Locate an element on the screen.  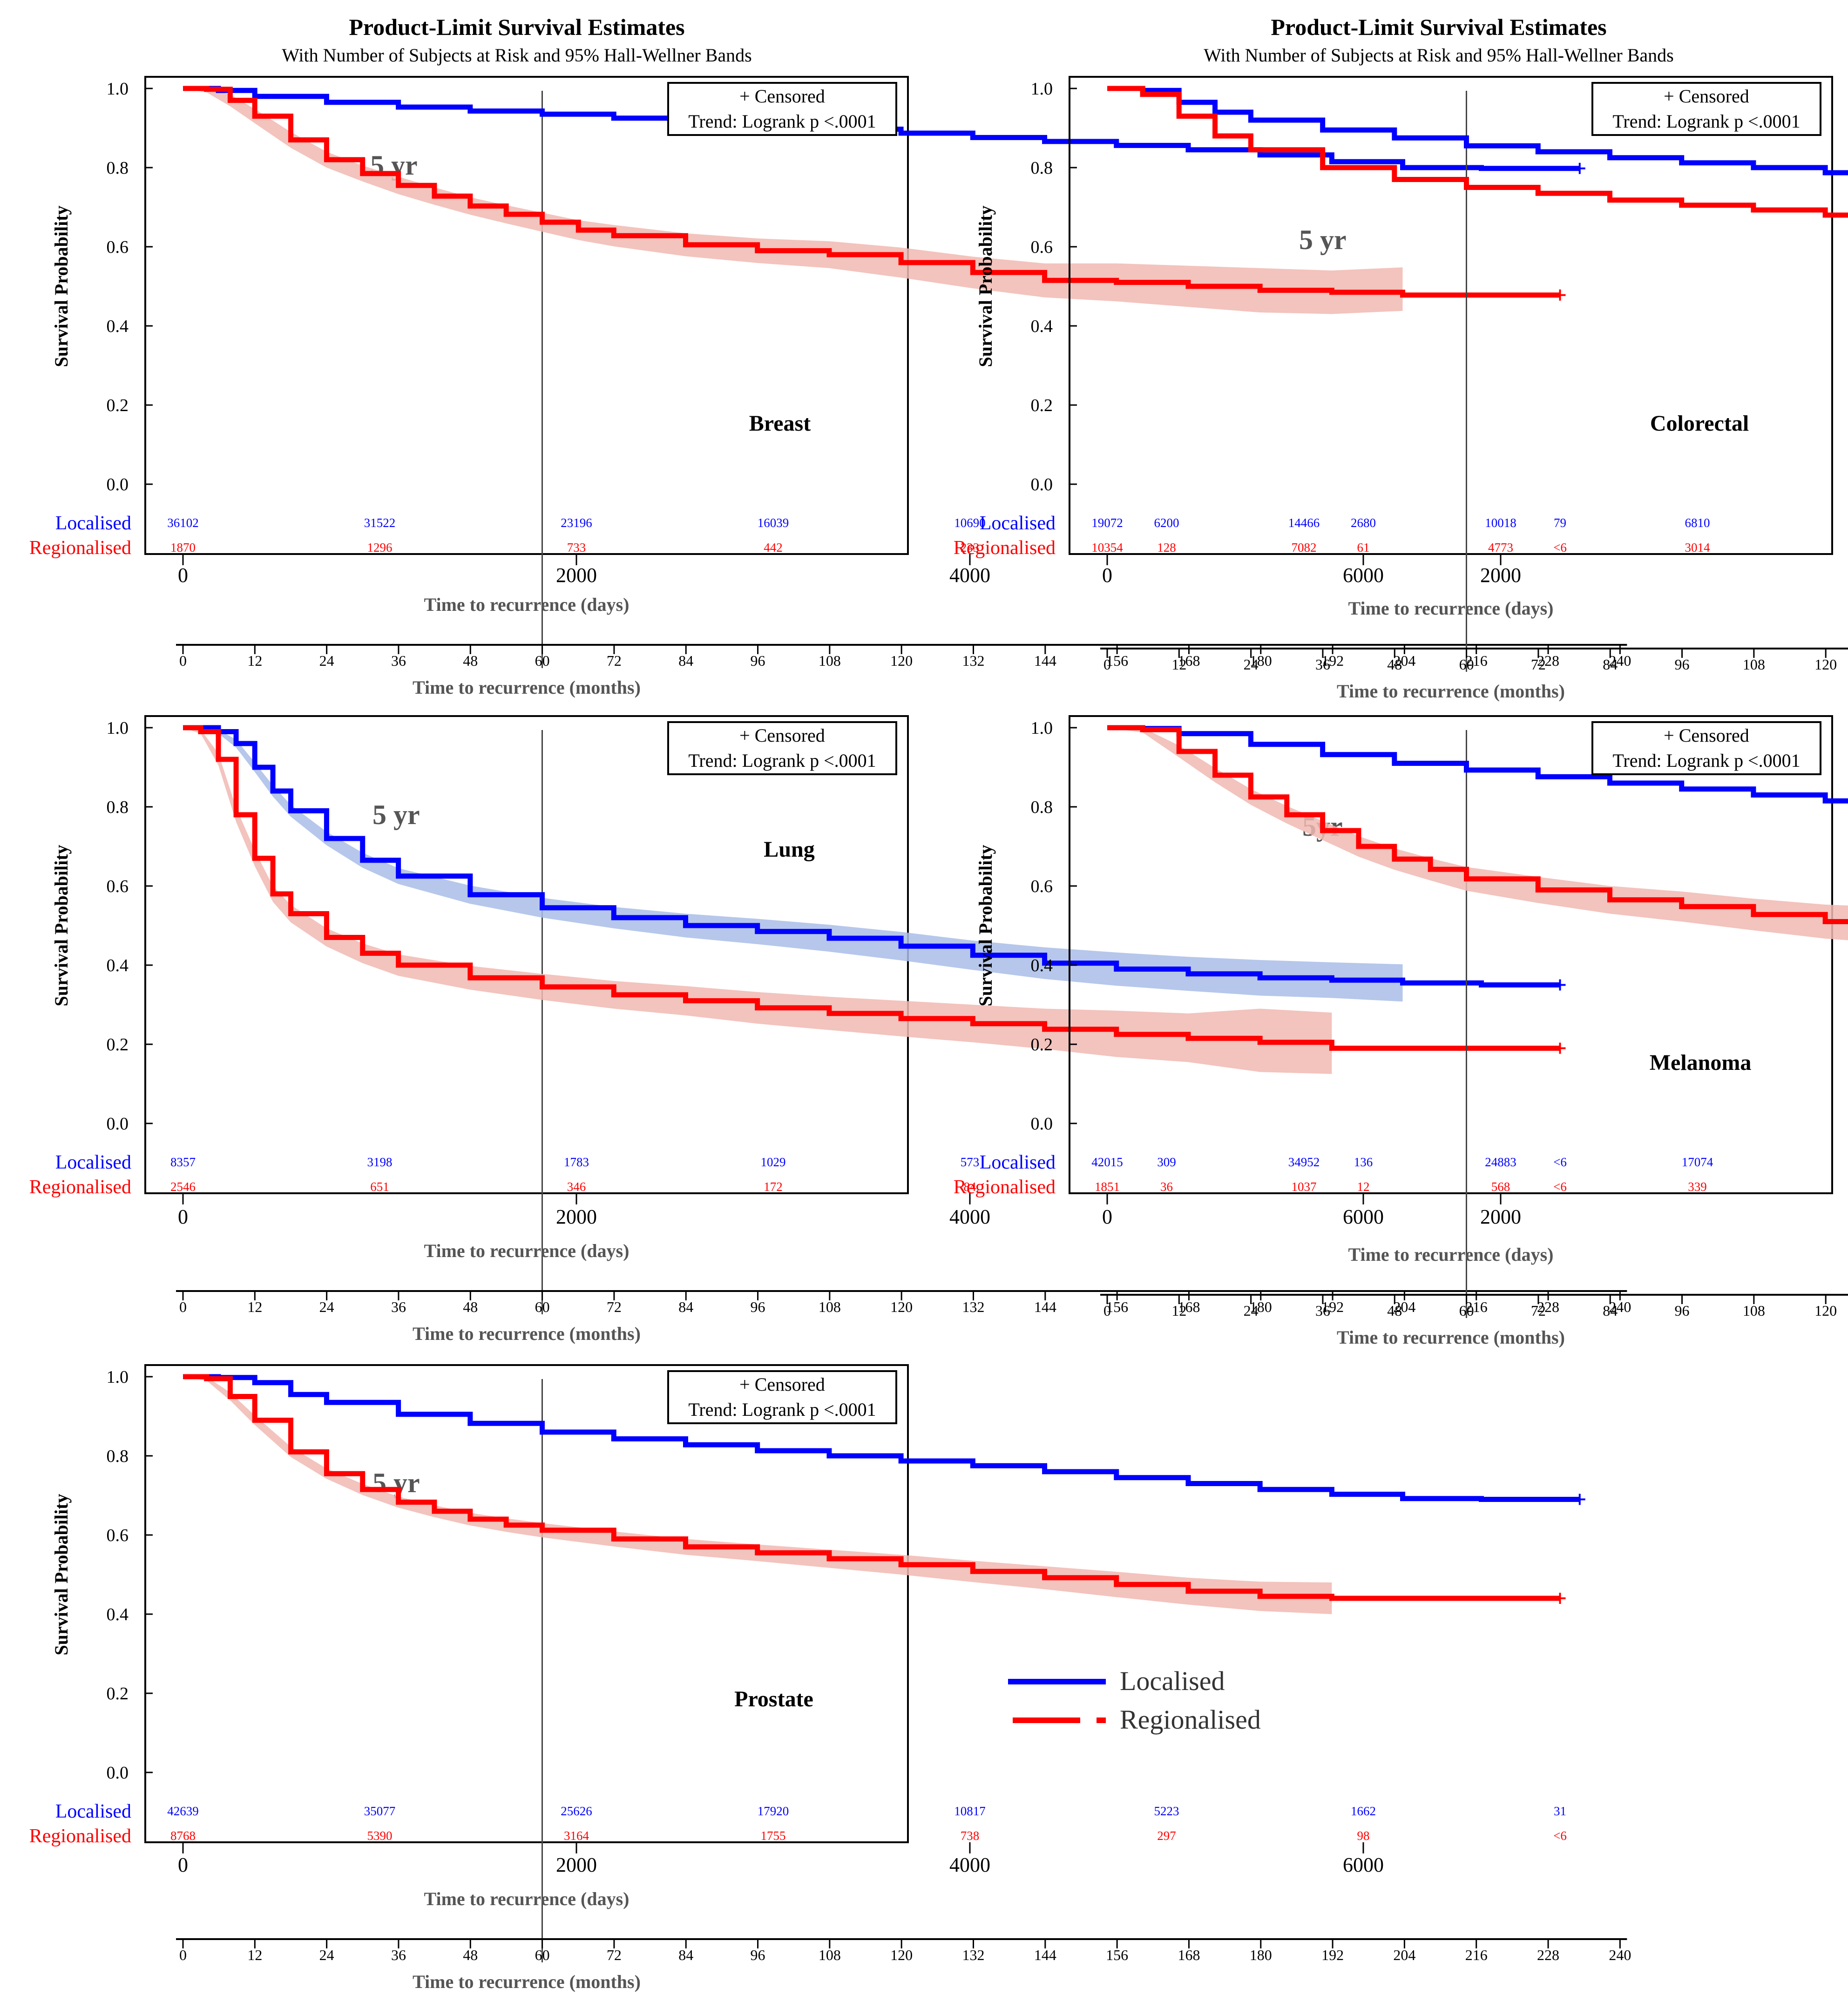
x-axis-label-months: Time to recurrence (months) is located at coordinates (527, 1981).